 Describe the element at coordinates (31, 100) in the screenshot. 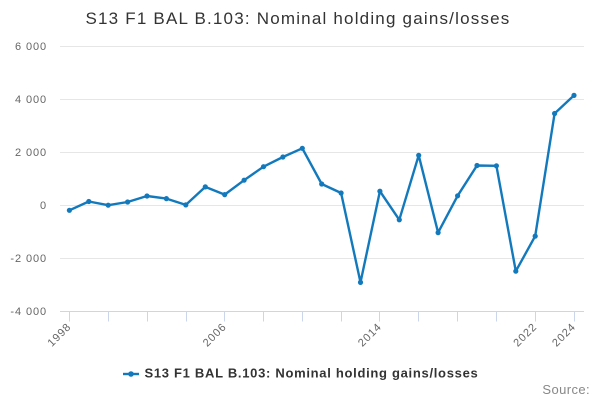

I see `svg-text: 4 000` at that location.